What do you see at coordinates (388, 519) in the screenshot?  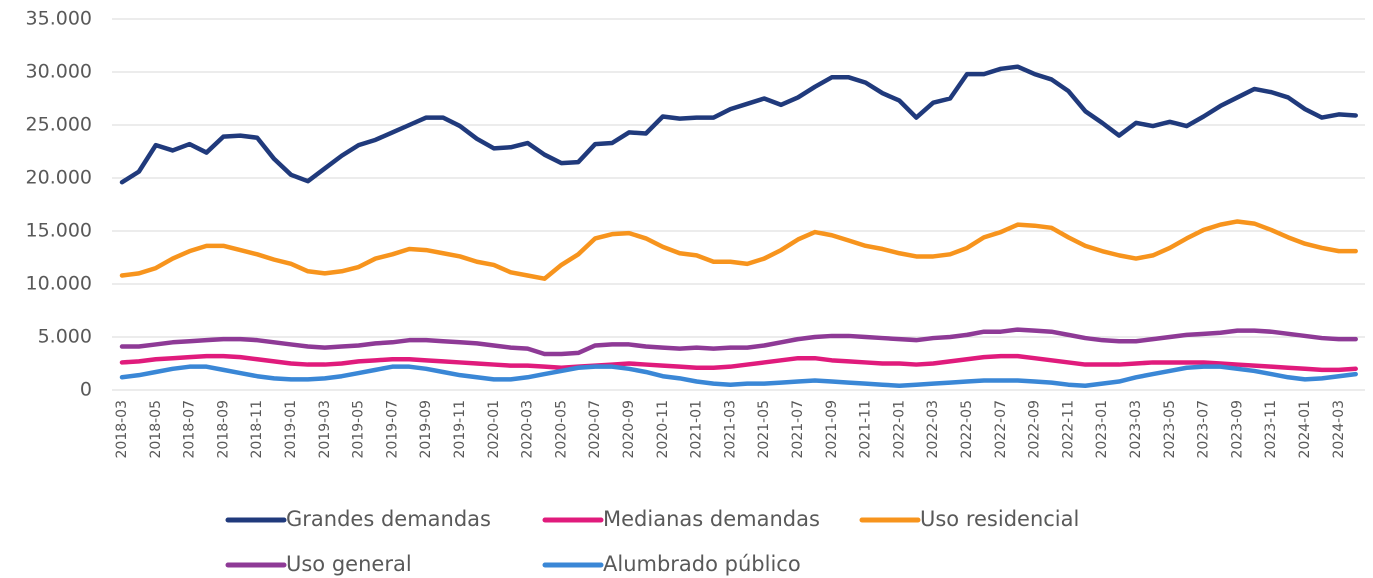 I see `legend-label: Grandes demandas` at bounding box center [388, 519].